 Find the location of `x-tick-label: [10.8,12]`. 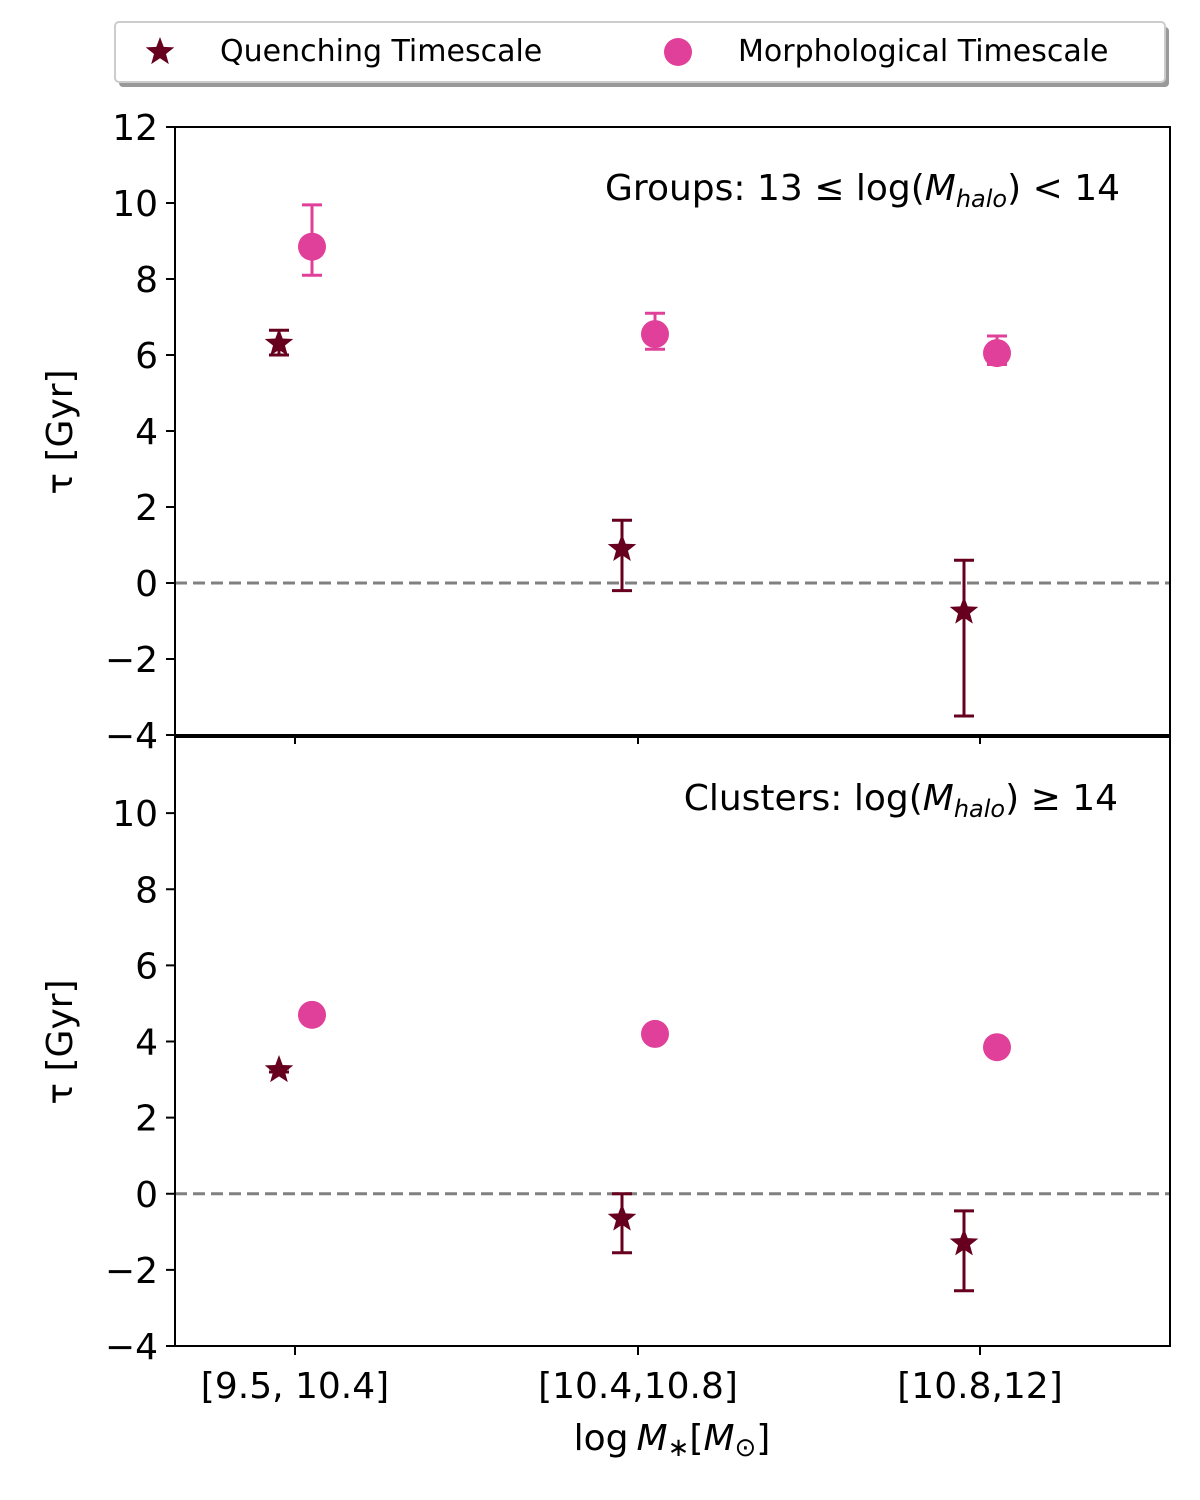

x-tick-label: [10.8,12] is located at coordinates (980, 1386).